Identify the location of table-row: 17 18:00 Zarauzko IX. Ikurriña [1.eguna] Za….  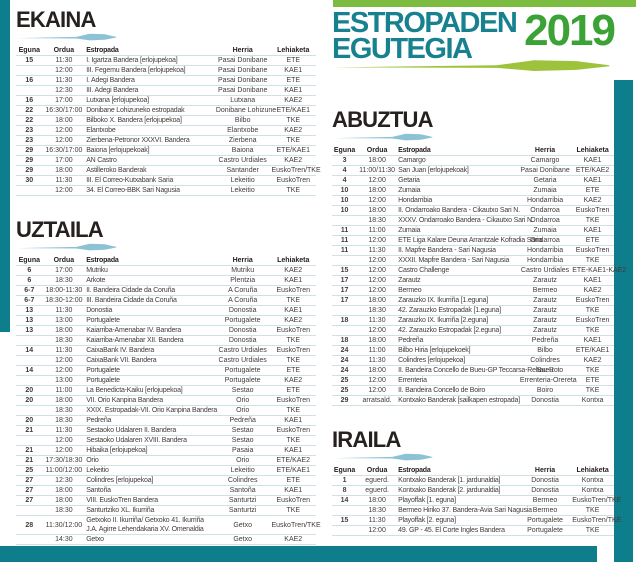
(473, 300).